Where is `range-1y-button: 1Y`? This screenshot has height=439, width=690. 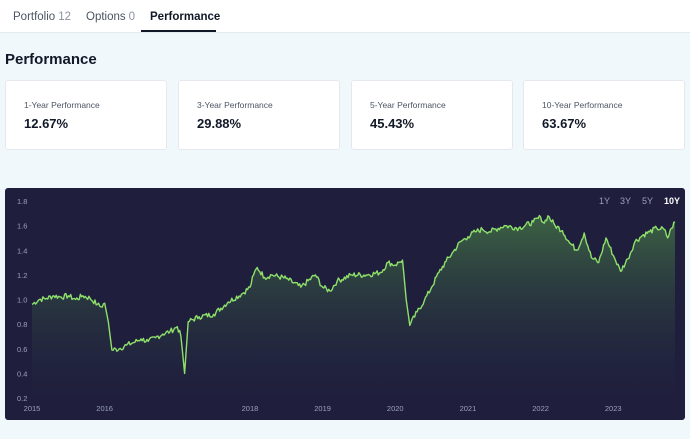
range-1y-button: 1Y is located at coordinates (605, 201).